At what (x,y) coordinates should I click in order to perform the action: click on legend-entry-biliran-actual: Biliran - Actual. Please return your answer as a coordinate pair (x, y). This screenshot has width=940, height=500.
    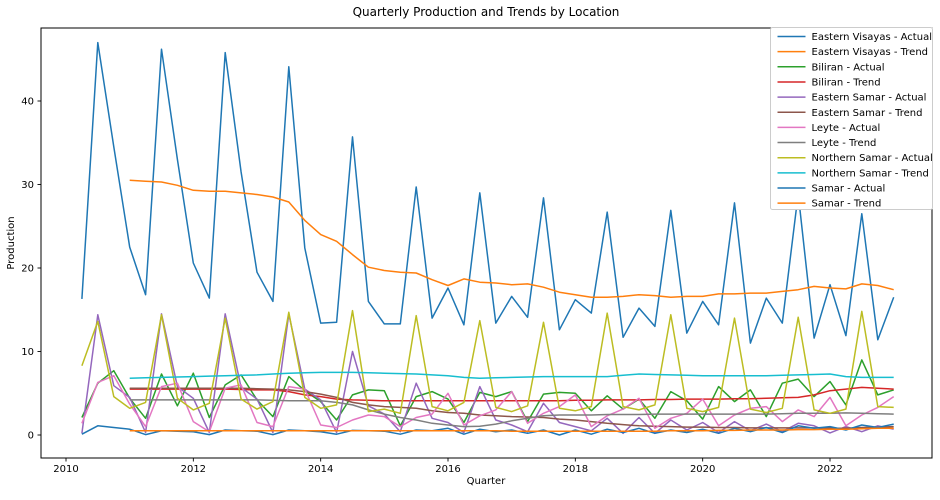
    Looking at the image, I should click on (831, 67).